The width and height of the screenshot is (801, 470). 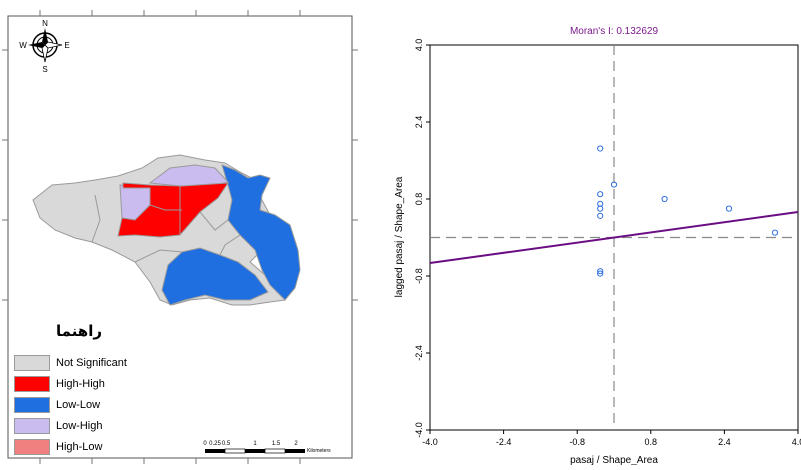 What do you see at coordinates (614, 460) in the screenshot?
I see `x-axis-label: pasaj / Shape_Area` at bounding box center [614, 460].